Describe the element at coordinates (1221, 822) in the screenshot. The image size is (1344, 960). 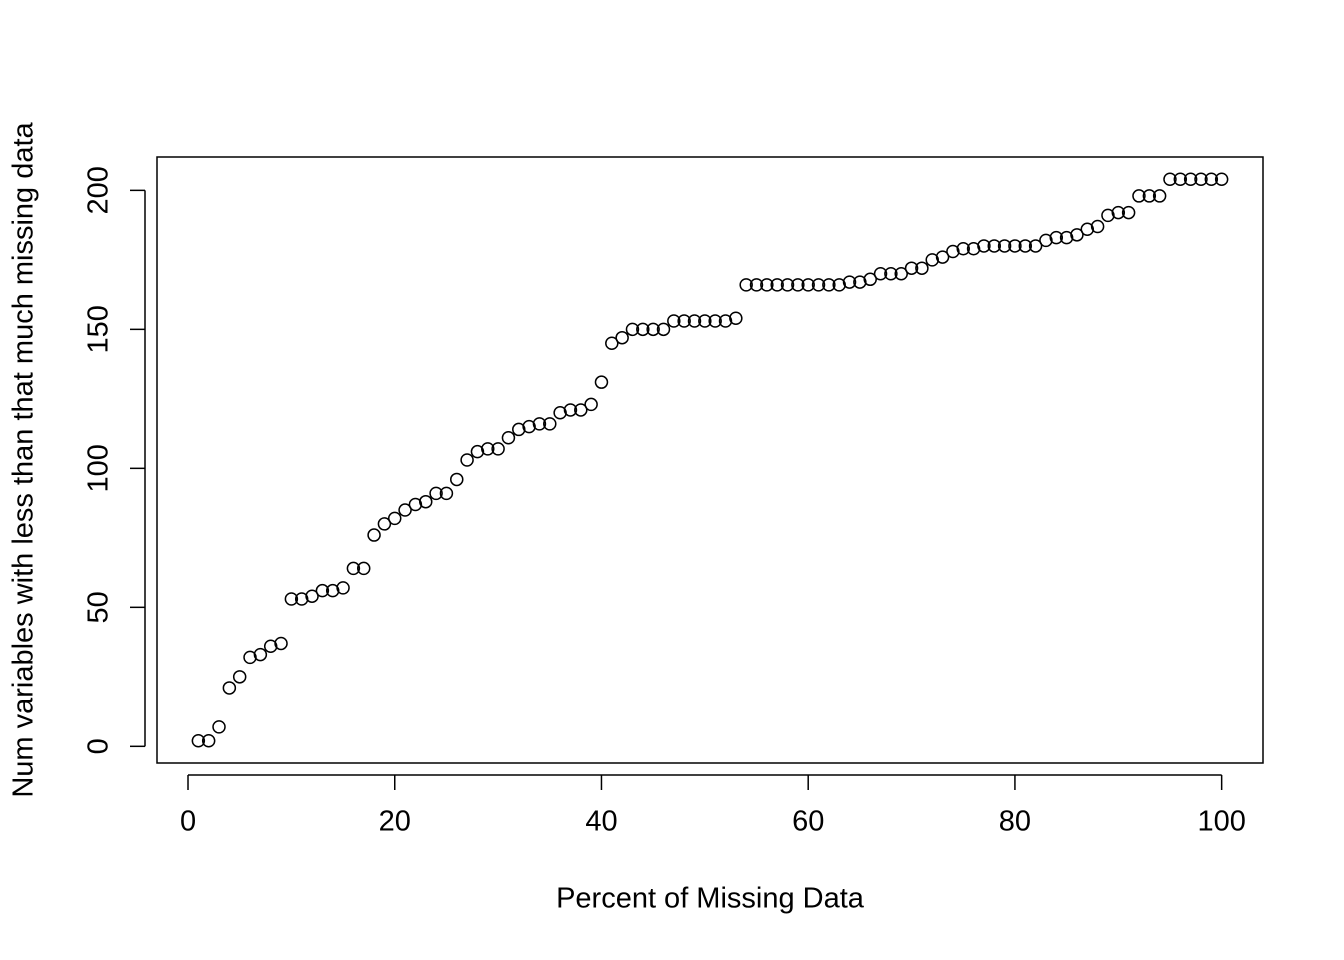
I see `x-tick-label: 100` at that location.